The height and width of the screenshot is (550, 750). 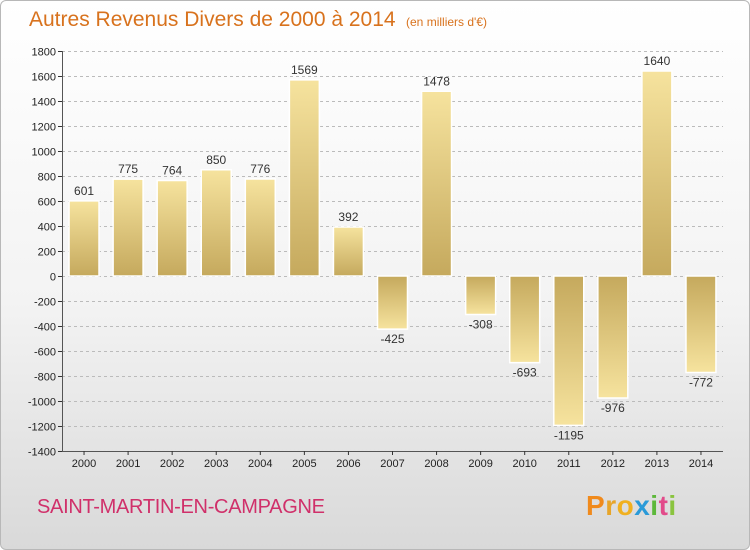 I want to click on y-tick-label: -200, so click(x=45, y=303).